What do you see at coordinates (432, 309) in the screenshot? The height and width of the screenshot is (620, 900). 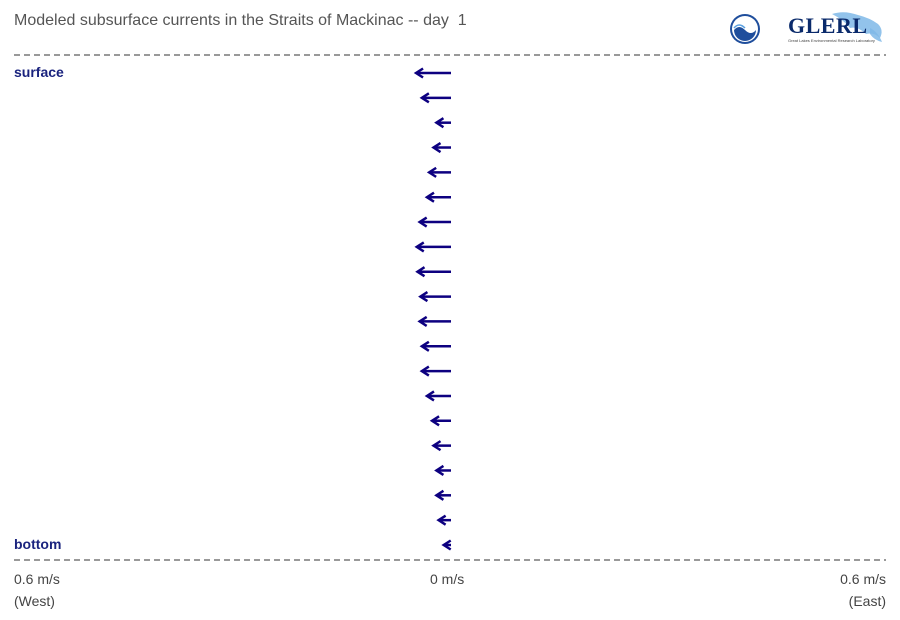 I see `velocity-arrows` at bounding box center [432, 309].